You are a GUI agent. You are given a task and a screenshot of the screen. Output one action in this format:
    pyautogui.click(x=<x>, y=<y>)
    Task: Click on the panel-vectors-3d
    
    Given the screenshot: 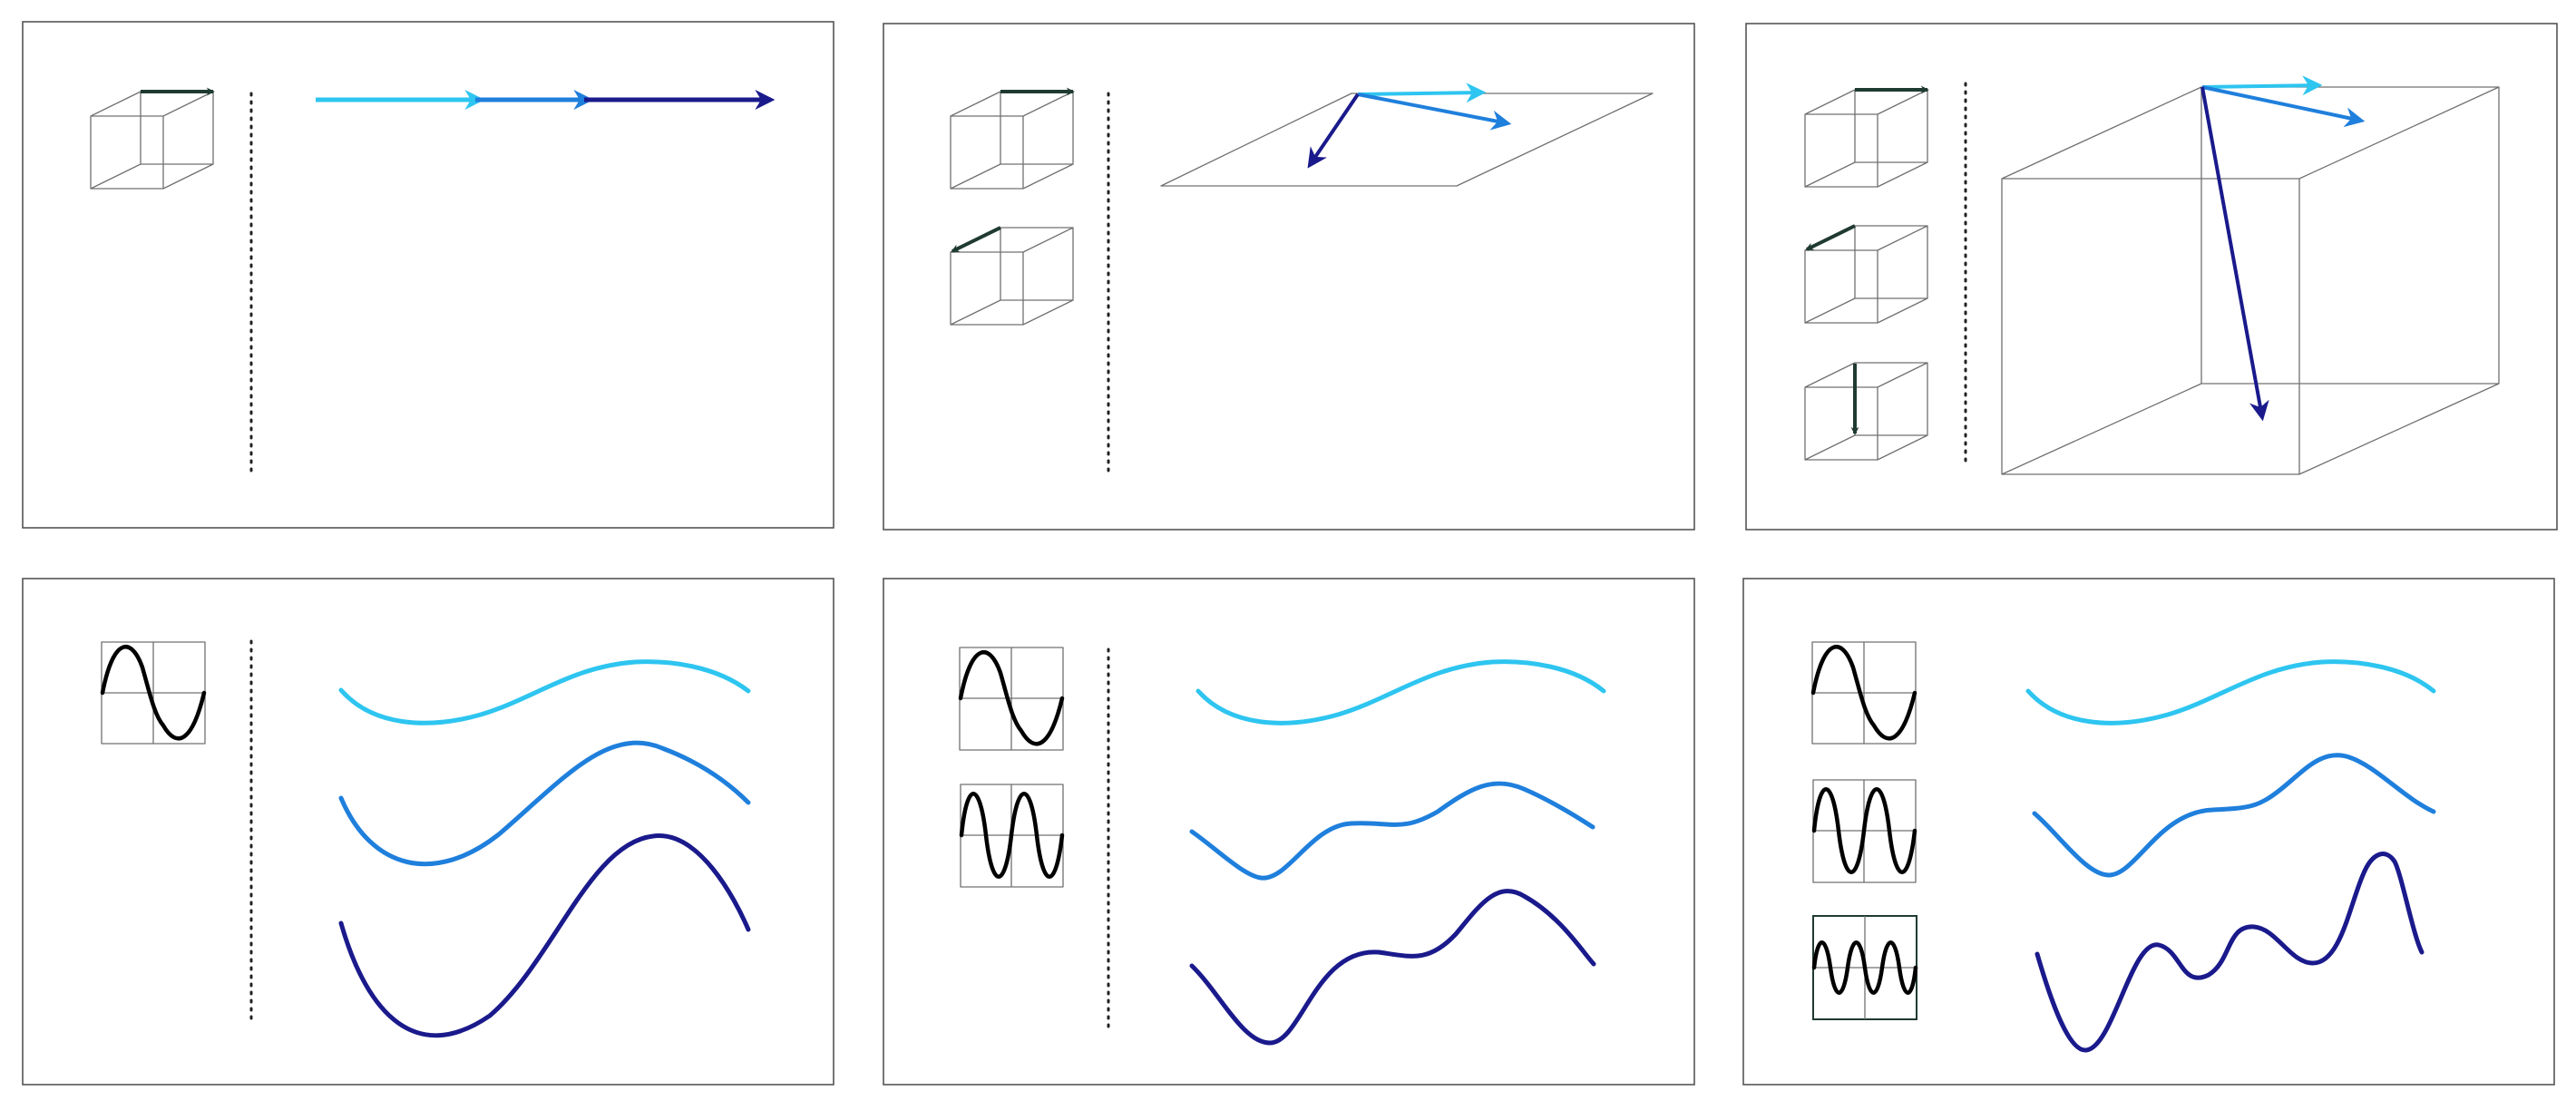 What is the action you would take?
    pyautogui.click(x=2151, y=277)
    